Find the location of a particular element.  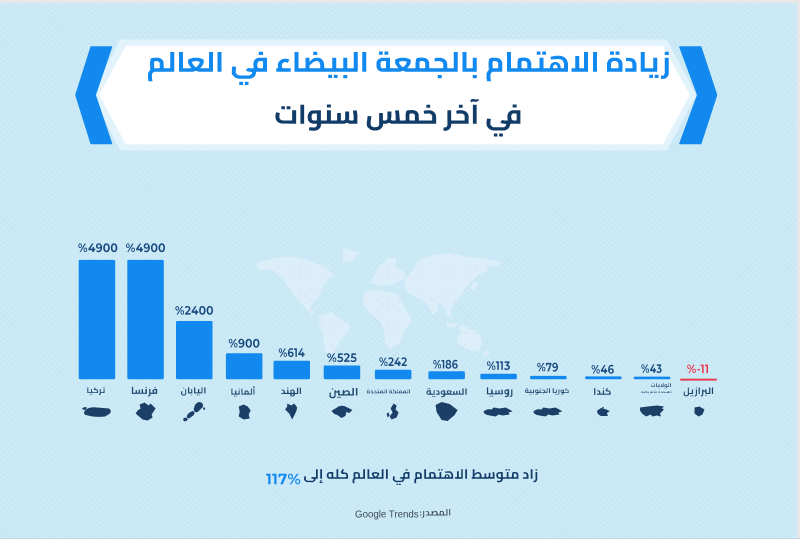

svg-text: Google Trends is located at coordinates (387, 515).